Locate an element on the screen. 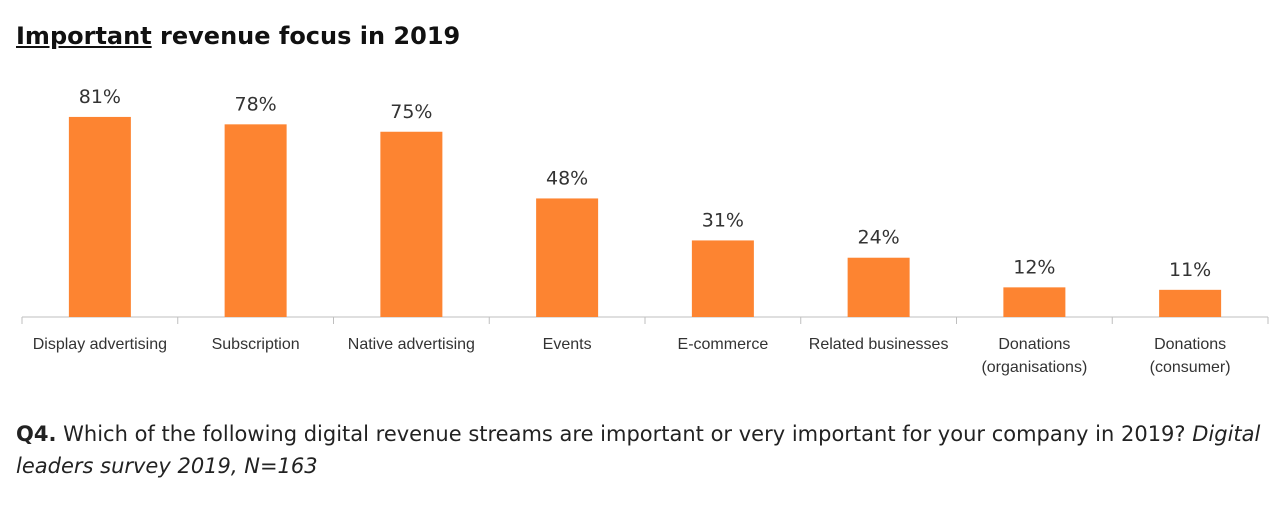 The image size is (1280, 510). question-number: Q4. is located at coordinates (36, 434).